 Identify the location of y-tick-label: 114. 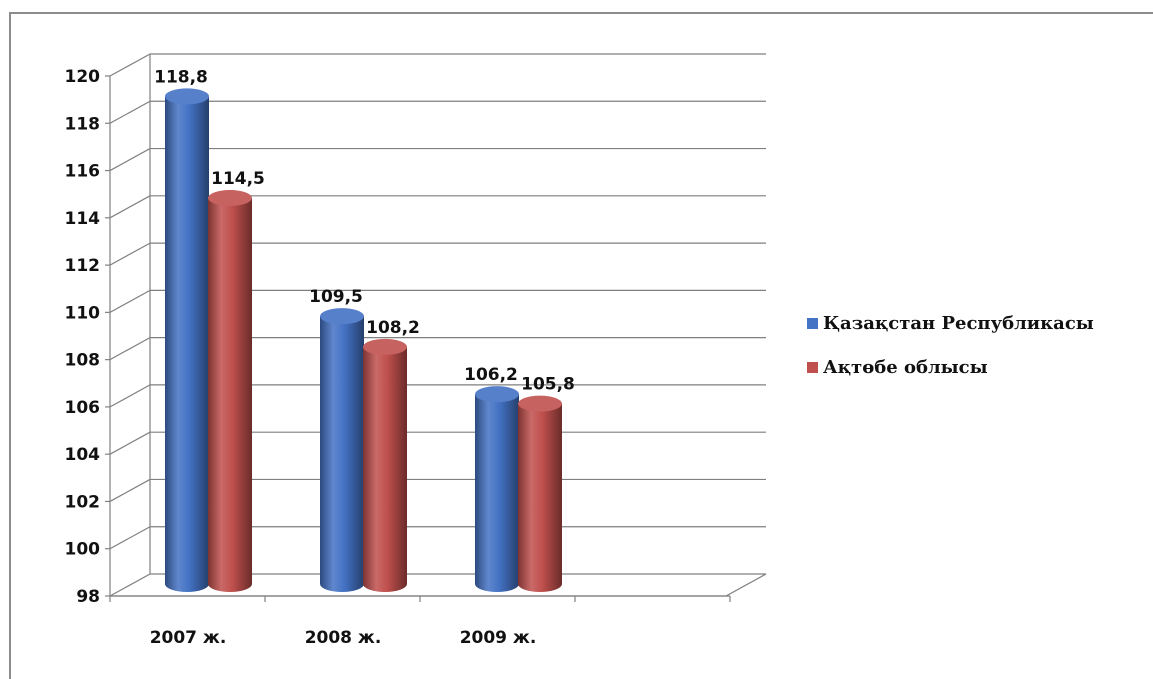
(83, 219).